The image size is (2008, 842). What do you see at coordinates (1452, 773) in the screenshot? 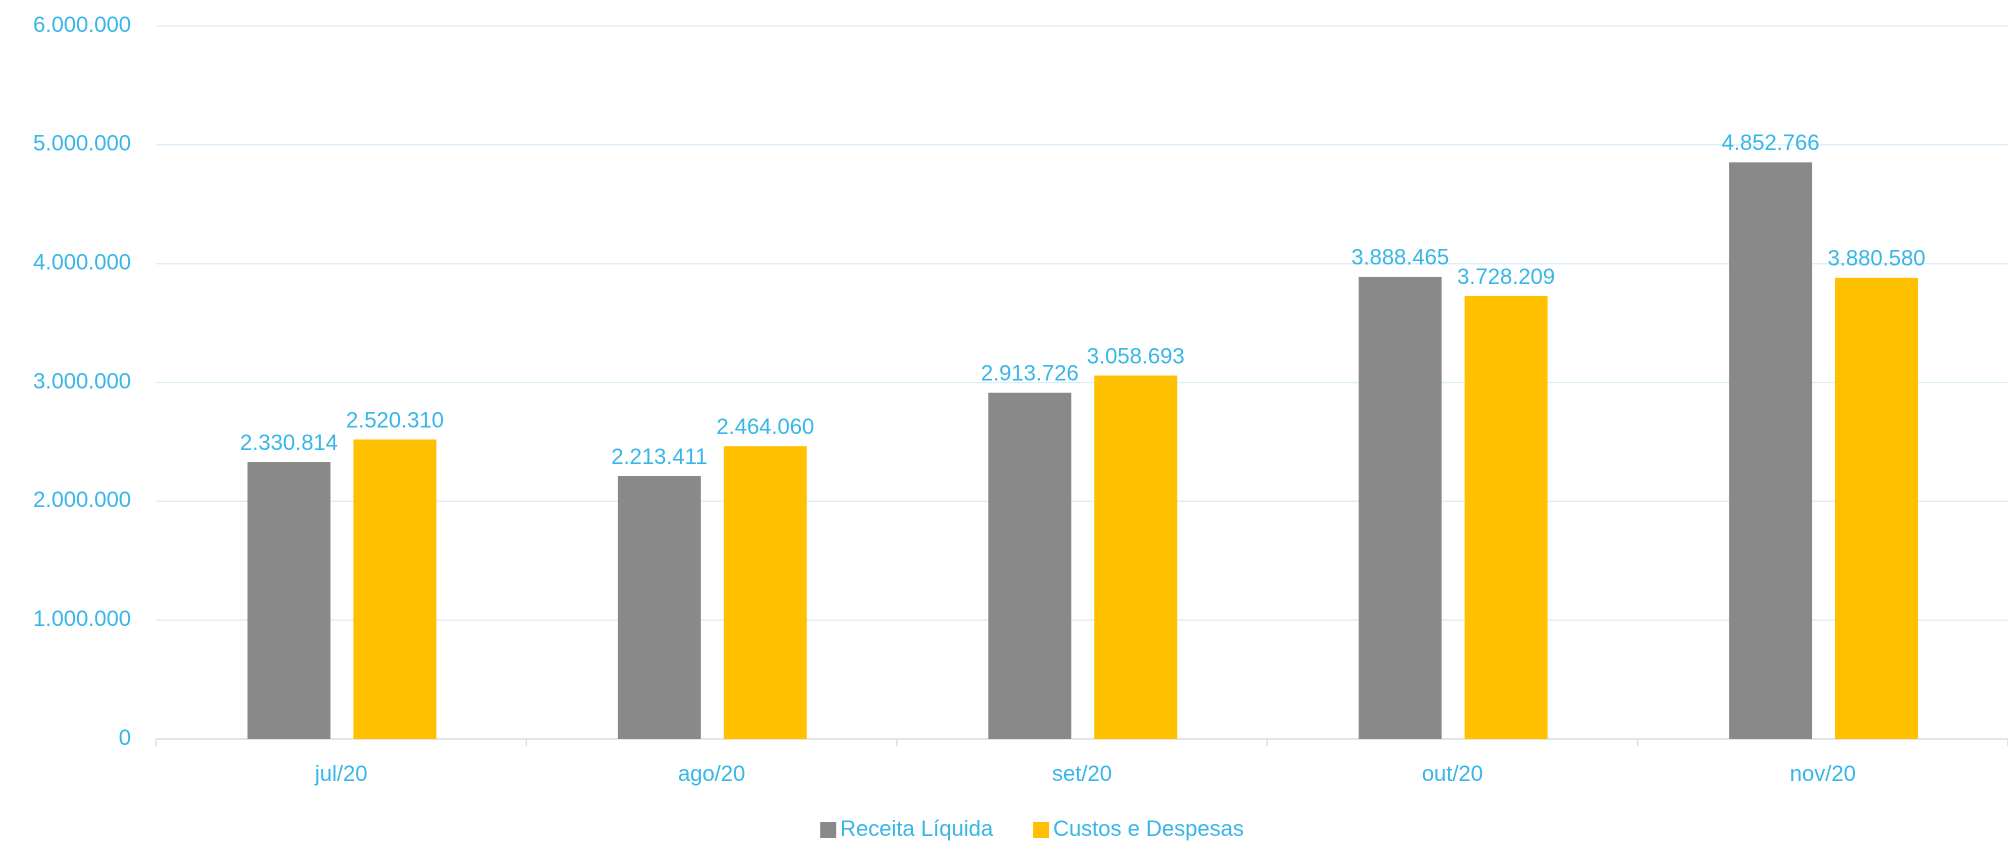
I see `x-tick-label: out/20` at bounding box center [1452, 773].